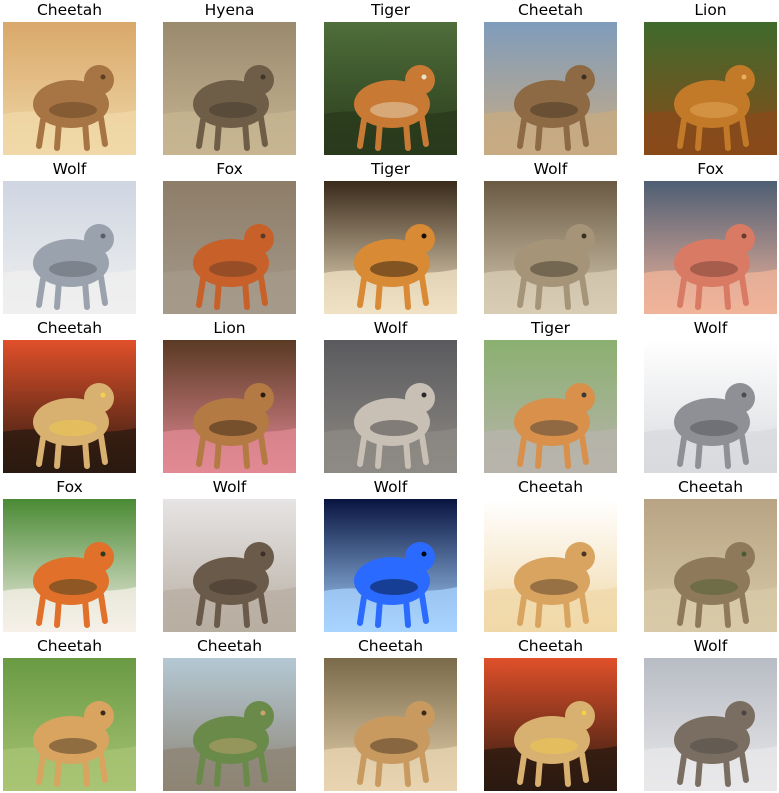  I want to click on photo-cheetah-face-close-up-sky, so click(550, 88).